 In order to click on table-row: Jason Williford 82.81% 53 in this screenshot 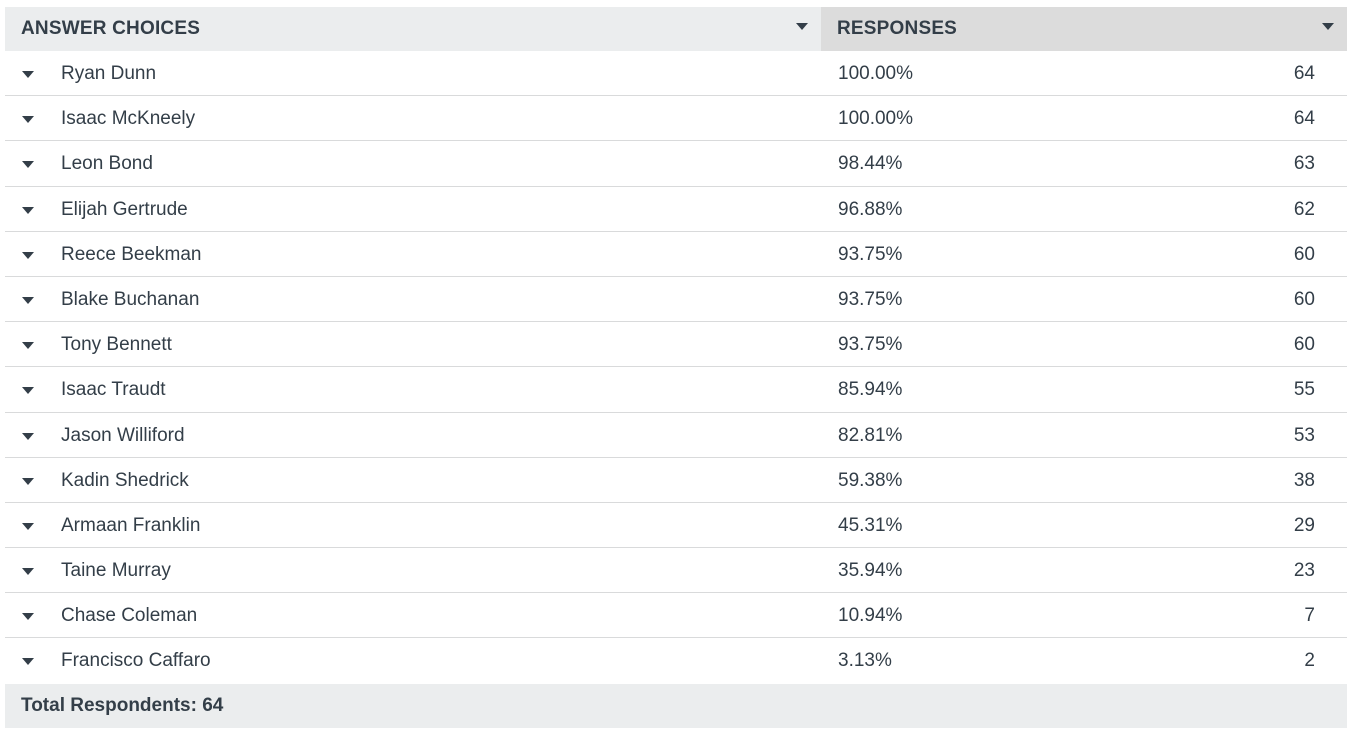, I will do `click(676, 435)`.